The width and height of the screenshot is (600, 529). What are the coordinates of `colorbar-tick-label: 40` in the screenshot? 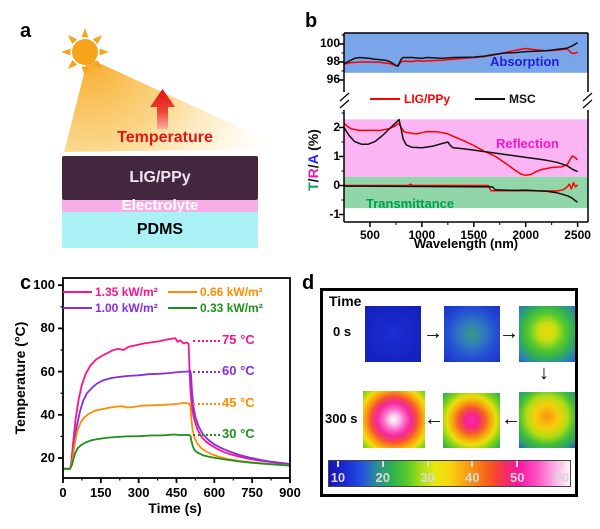 It's located at (472, 477).